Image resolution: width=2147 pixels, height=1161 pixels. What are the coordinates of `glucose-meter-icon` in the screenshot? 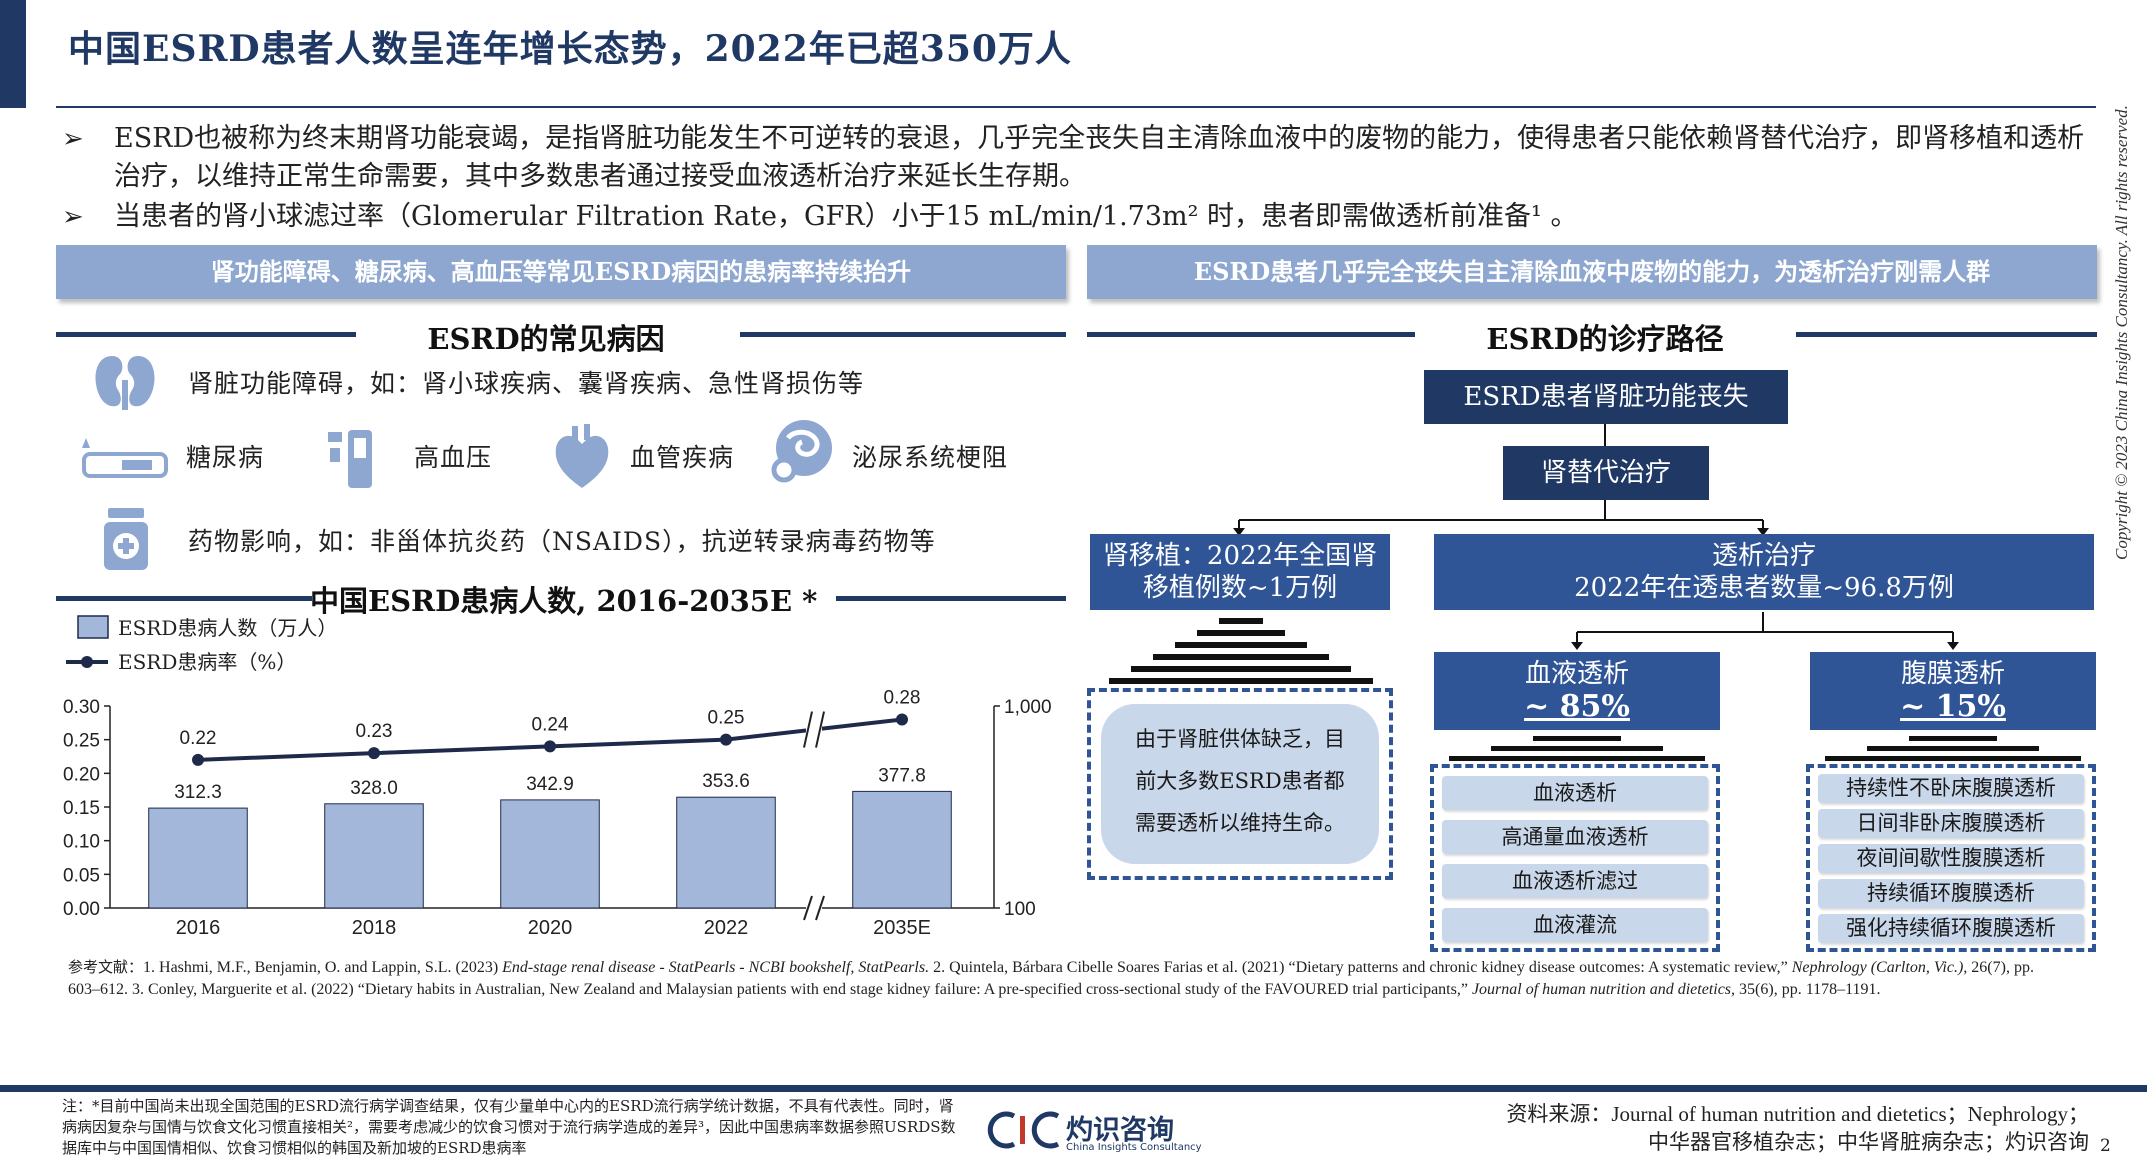 It's located at (125, 458).